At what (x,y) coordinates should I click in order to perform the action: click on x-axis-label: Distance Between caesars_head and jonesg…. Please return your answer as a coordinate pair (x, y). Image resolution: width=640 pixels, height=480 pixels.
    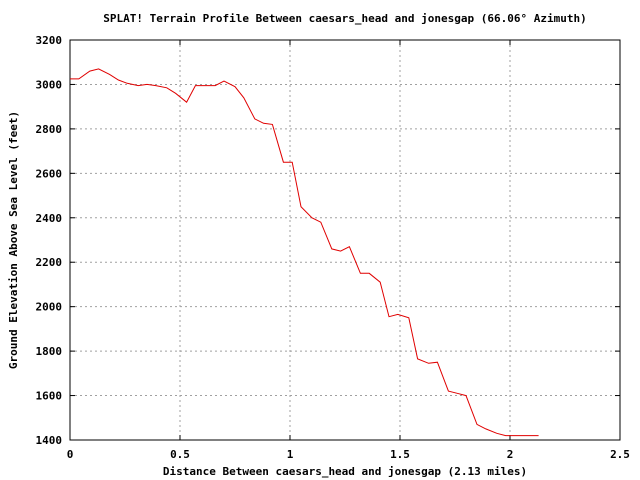
    Looking at the image, I should click on (345, 471).